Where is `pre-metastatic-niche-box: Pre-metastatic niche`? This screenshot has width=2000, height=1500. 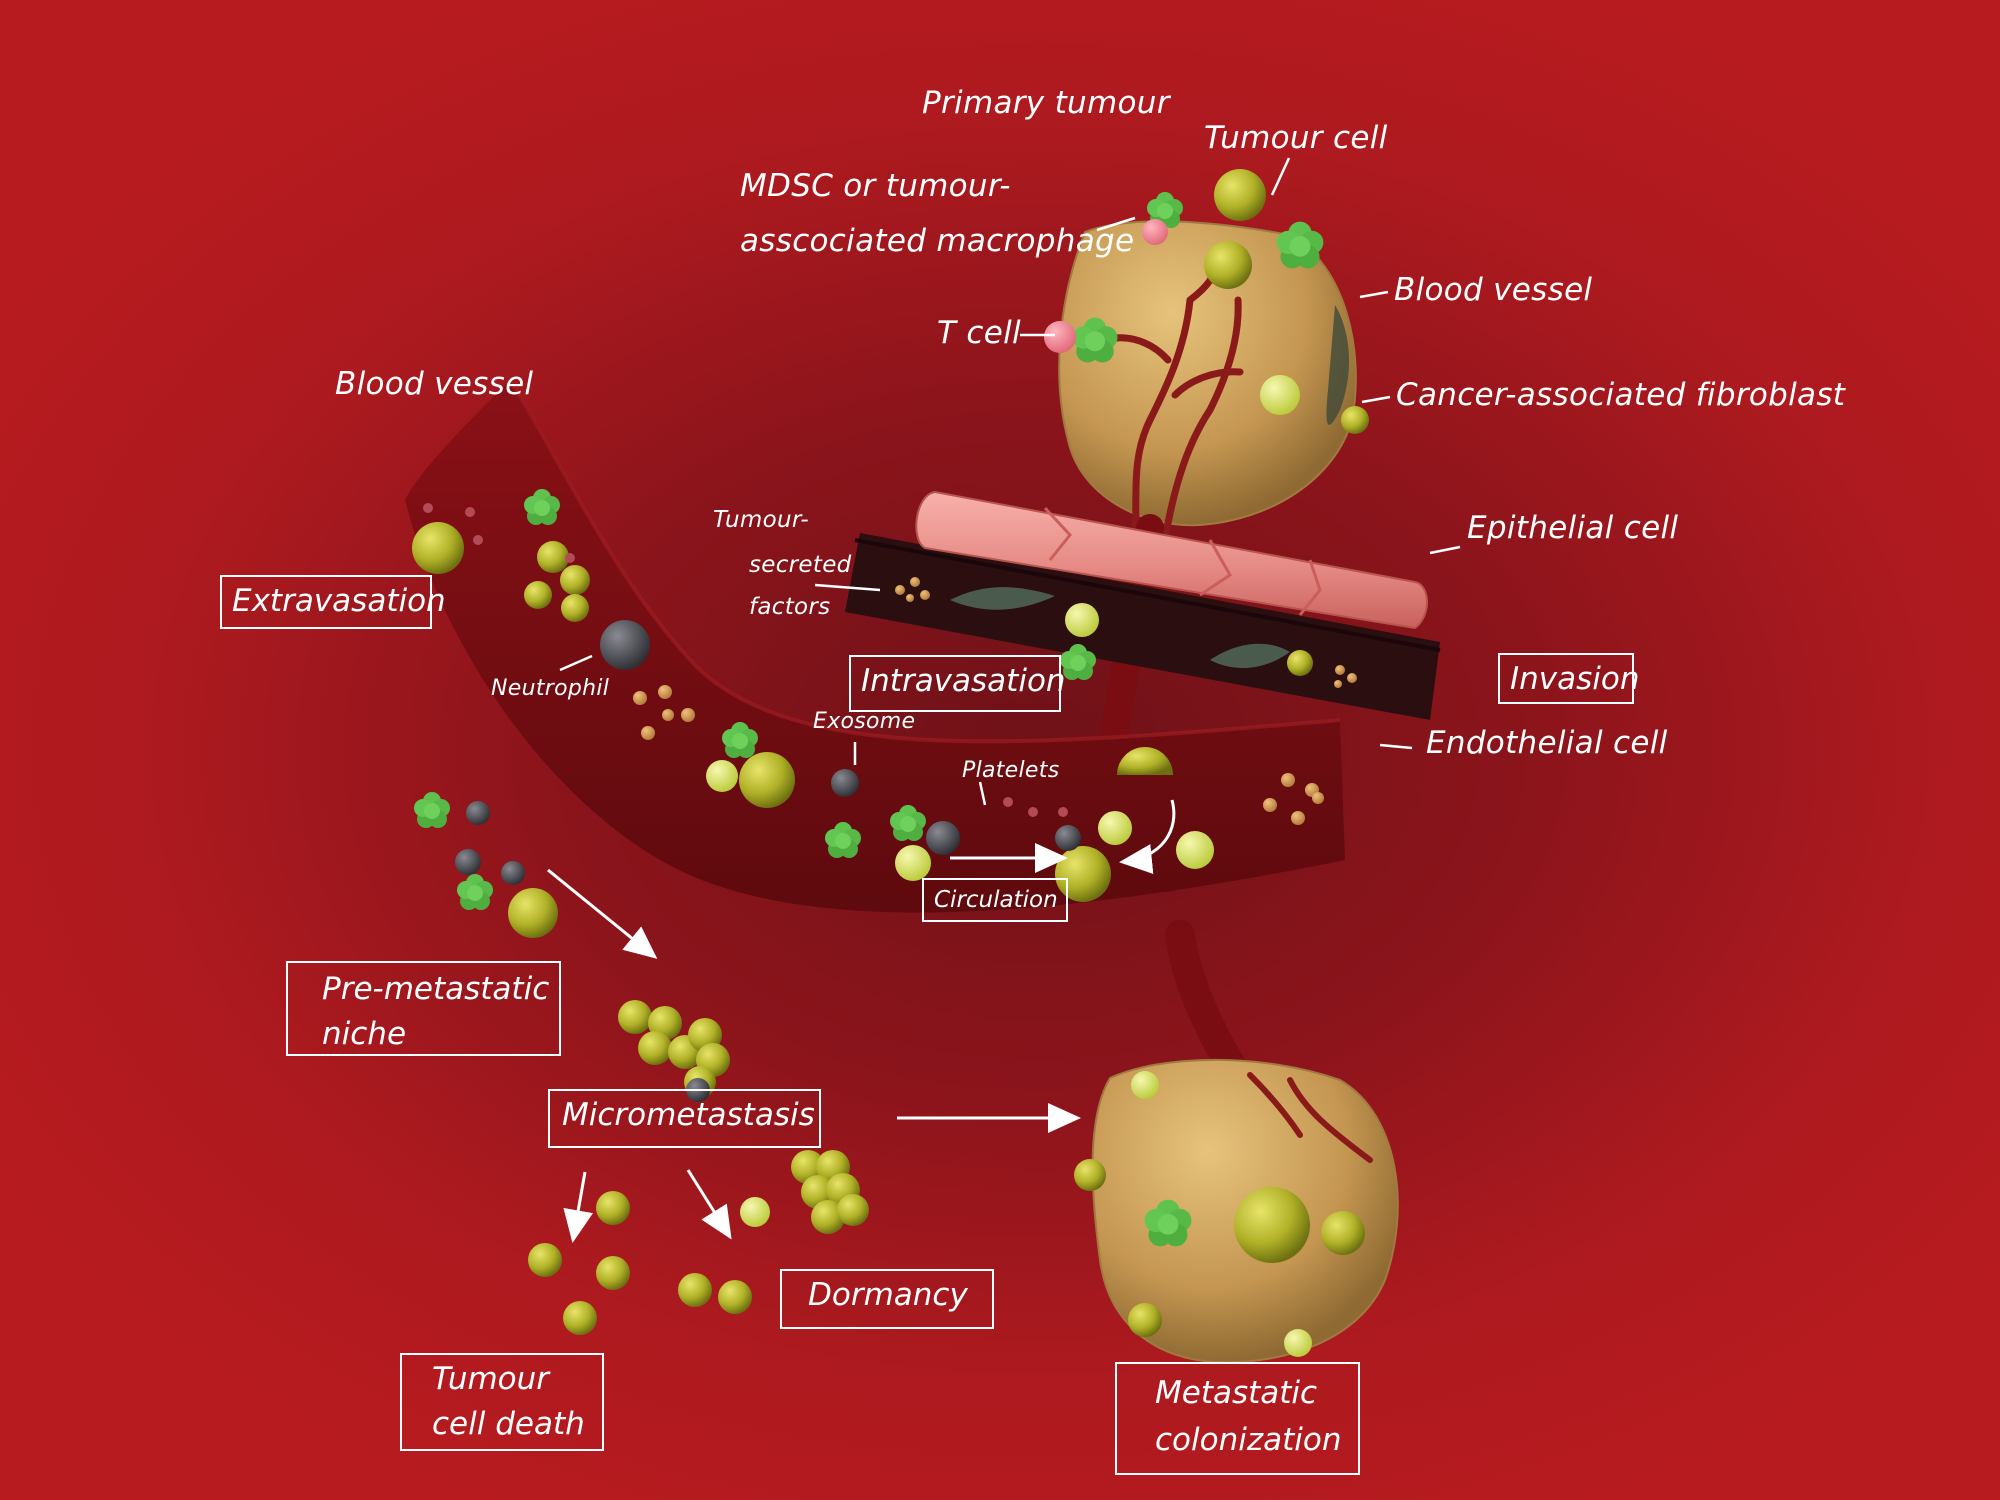 pre-metastatic-niche-box: Pre-metastatic niche is located at coordinates (423, 1008).